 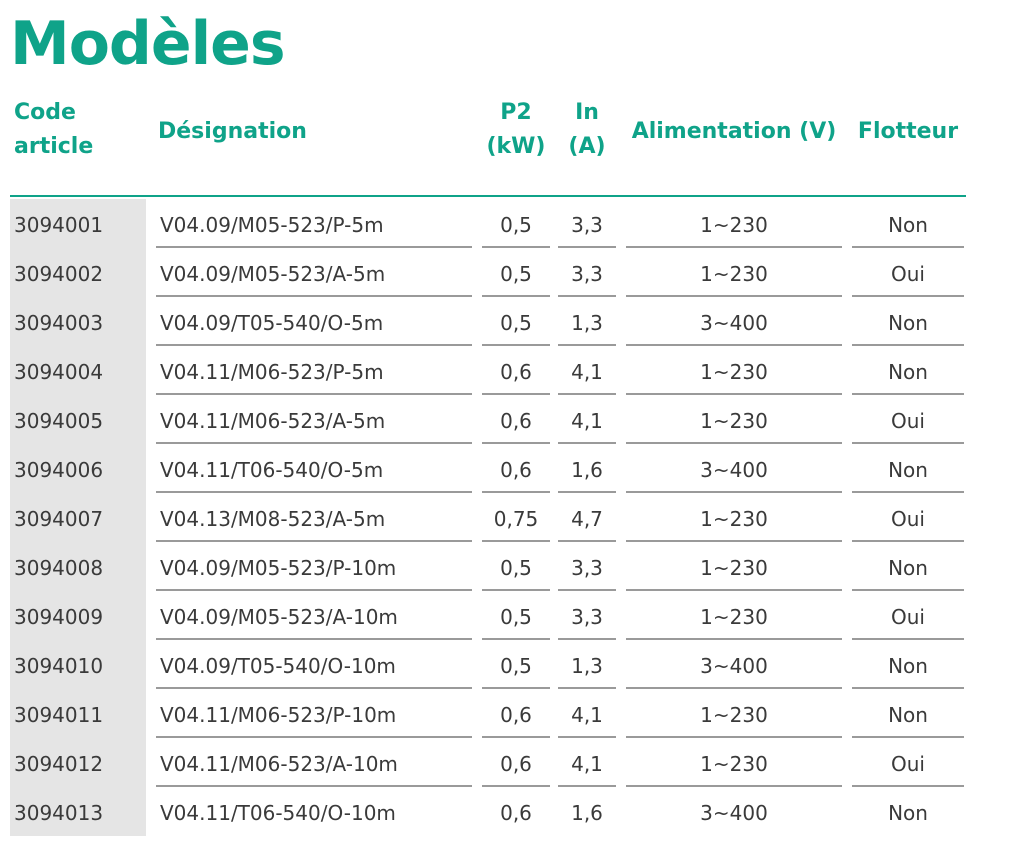 What do you see at coordinates (516, 112) in the screenshot?
I see `header-p2-line-1: P2` at bounding box center [516, 112].